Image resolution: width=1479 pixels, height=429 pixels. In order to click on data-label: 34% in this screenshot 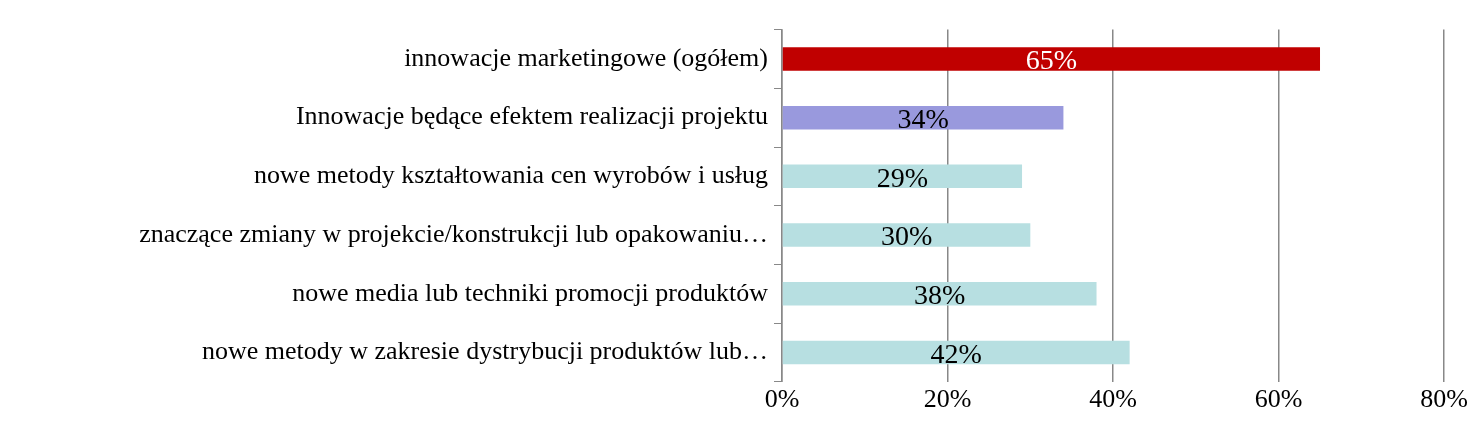, I will do `click(923, 119)`.